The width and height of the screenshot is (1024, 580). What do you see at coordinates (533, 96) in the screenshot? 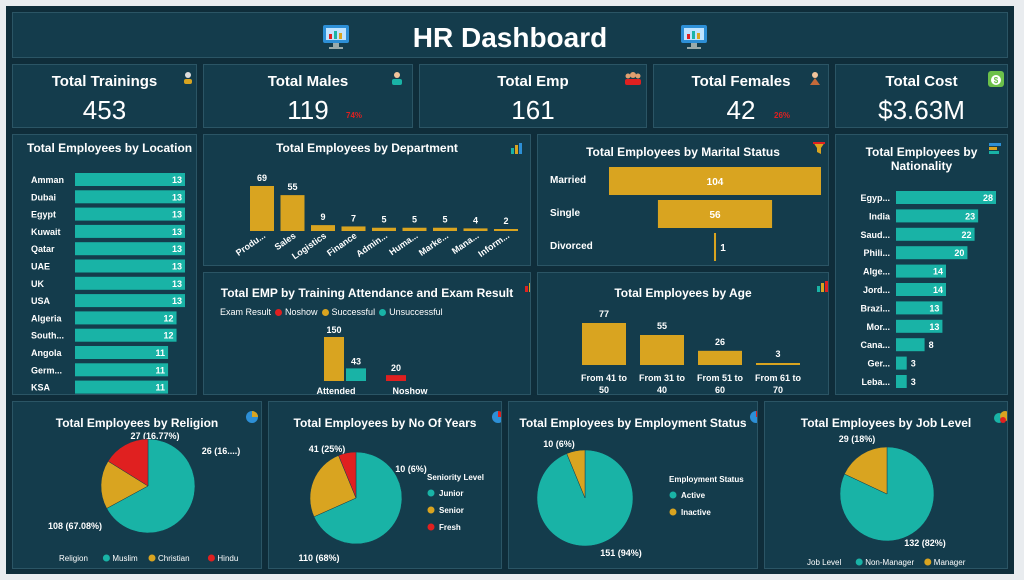
I see `kpi-card-total-emp: Total Emp 161` at bounding box center [533, 96].